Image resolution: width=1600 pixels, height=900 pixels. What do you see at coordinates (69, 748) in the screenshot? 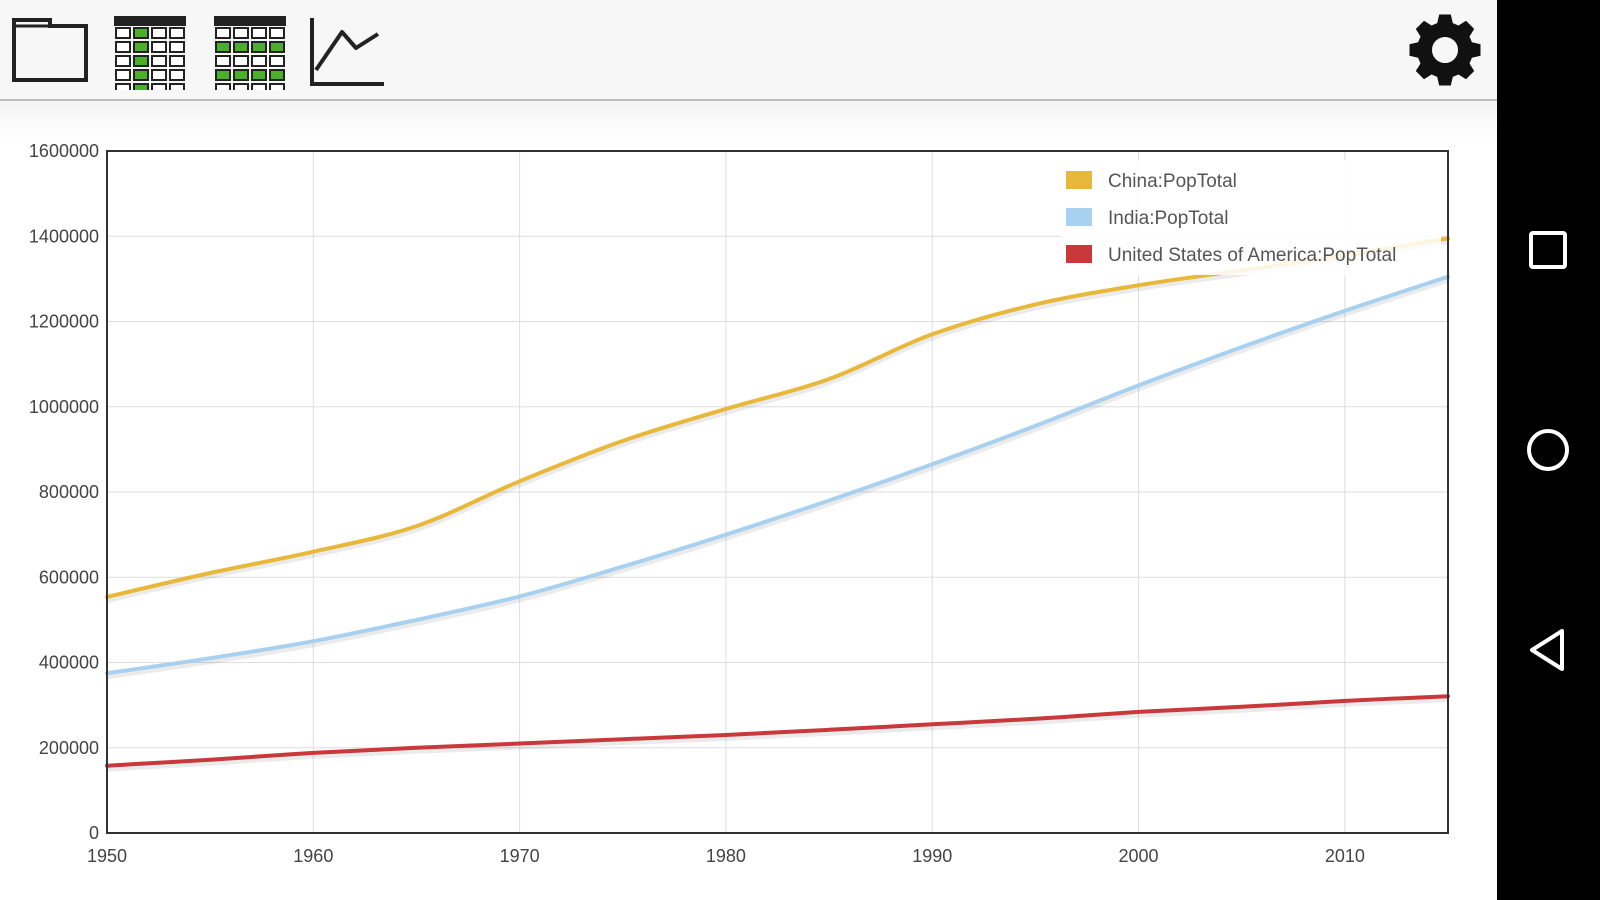
I see `y-tick-label: 200000` at bounding box center [69, 748].